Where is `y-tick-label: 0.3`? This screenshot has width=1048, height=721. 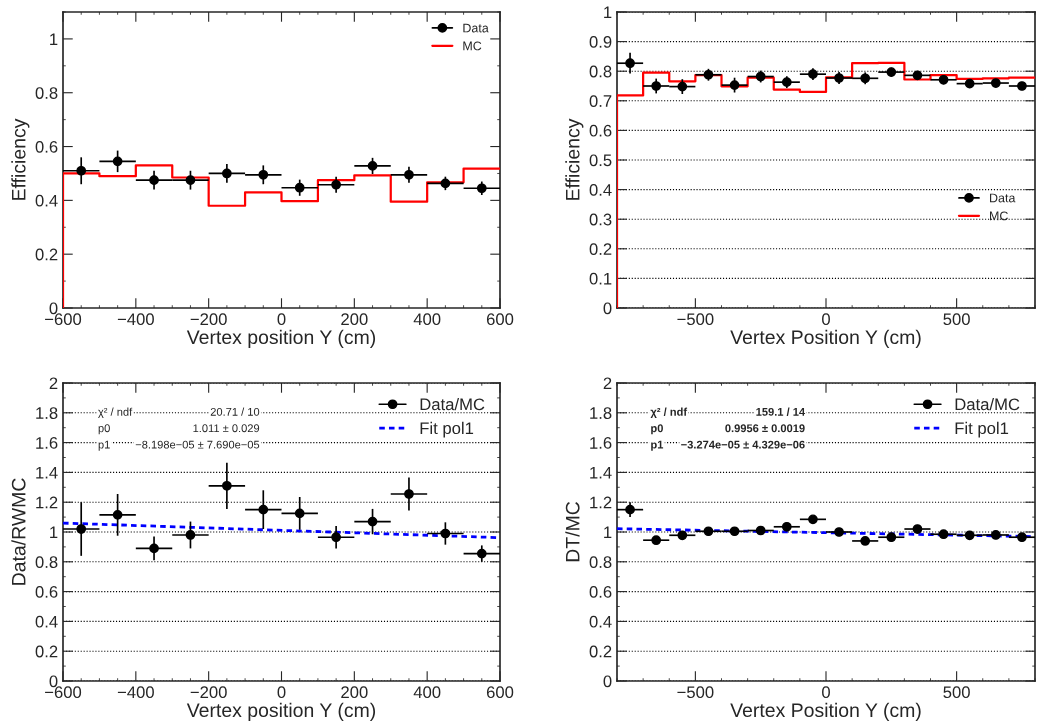 y-tick-label: 0.3 is located at coordinates (600, 219).